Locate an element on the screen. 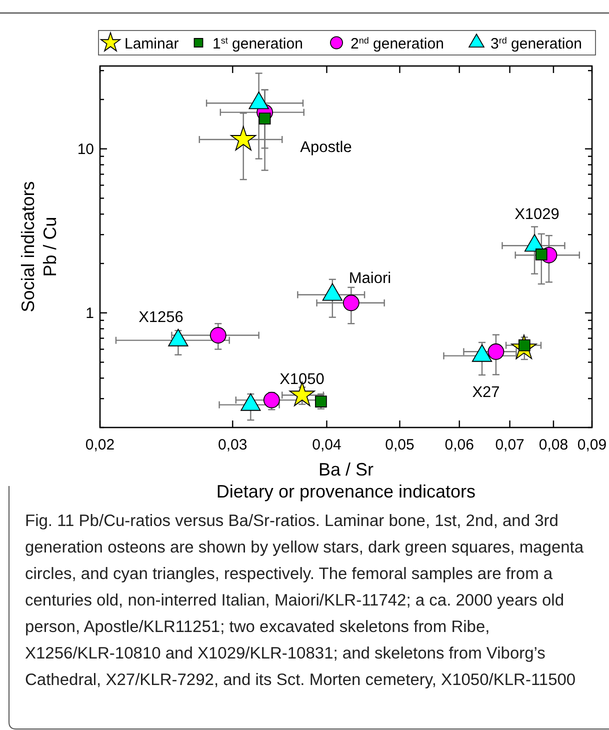  legend-label: Laminar is located at coordinates (151, 43).